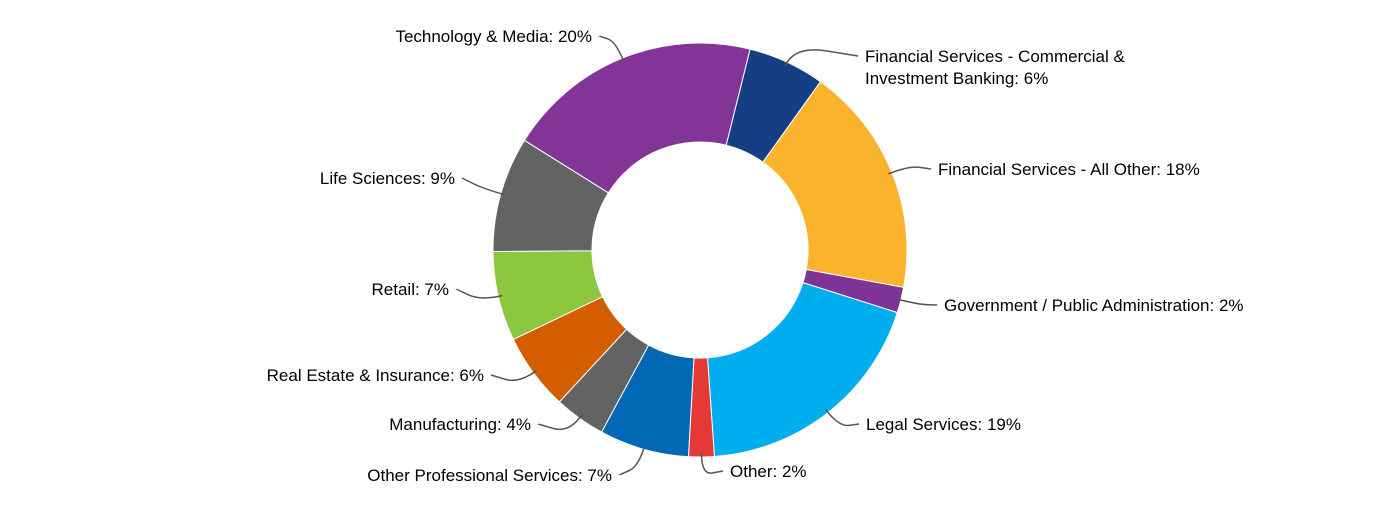 The height and width of the screenshot is (505, 1400). I want to click on data-label: Retail: 7%, so click(410, 289).